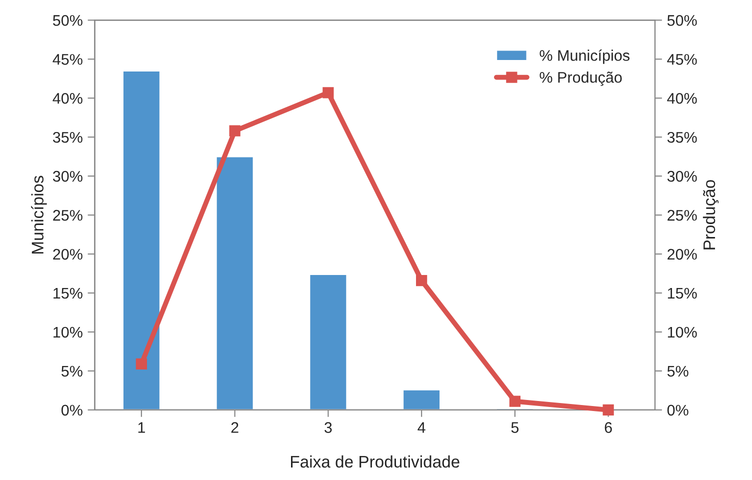 The height and width of the screenshot is (480, 752). What do you see at coordinates (581, 79) in the screenshot?
I see `legend-label: % Produção` at bounding box center [581, 79].